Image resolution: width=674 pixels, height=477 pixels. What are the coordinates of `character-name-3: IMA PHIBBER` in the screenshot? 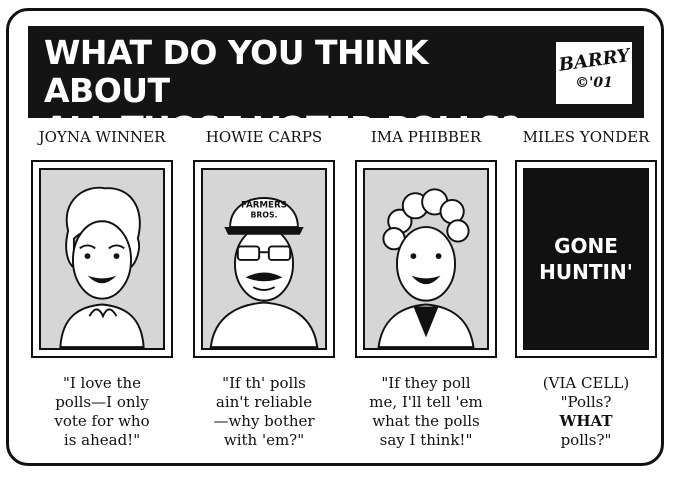 It's located at (426, 137).